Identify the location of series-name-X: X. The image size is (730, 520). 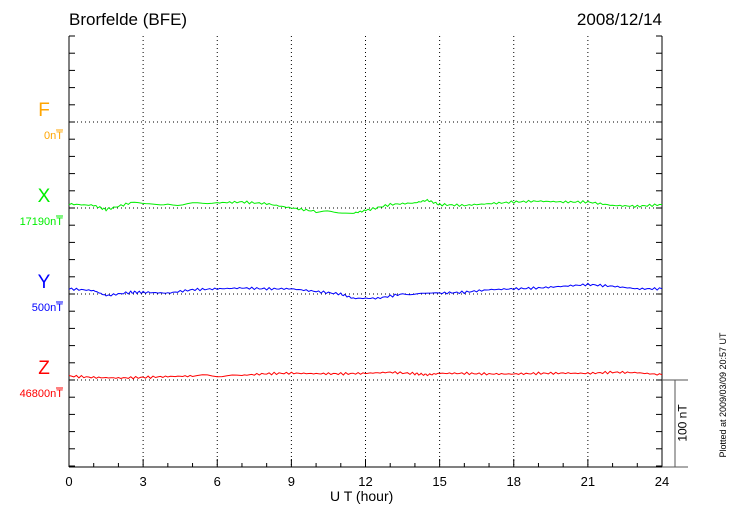
(44, 196).